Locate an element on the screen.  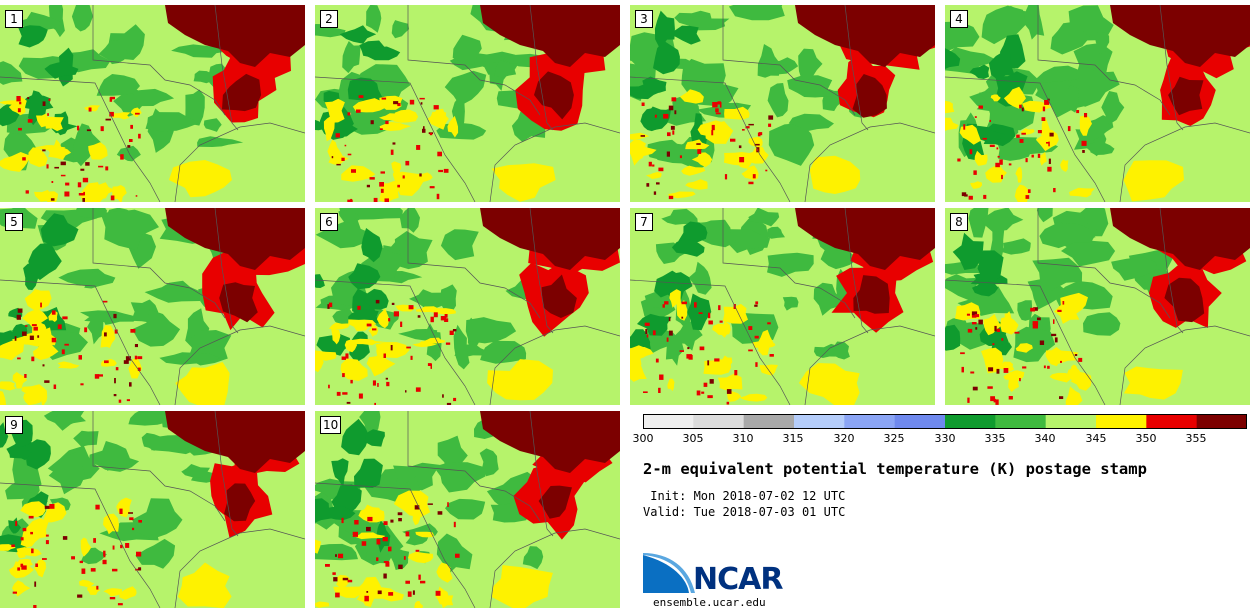
theta-e-map is located at coordinates (152, 306).